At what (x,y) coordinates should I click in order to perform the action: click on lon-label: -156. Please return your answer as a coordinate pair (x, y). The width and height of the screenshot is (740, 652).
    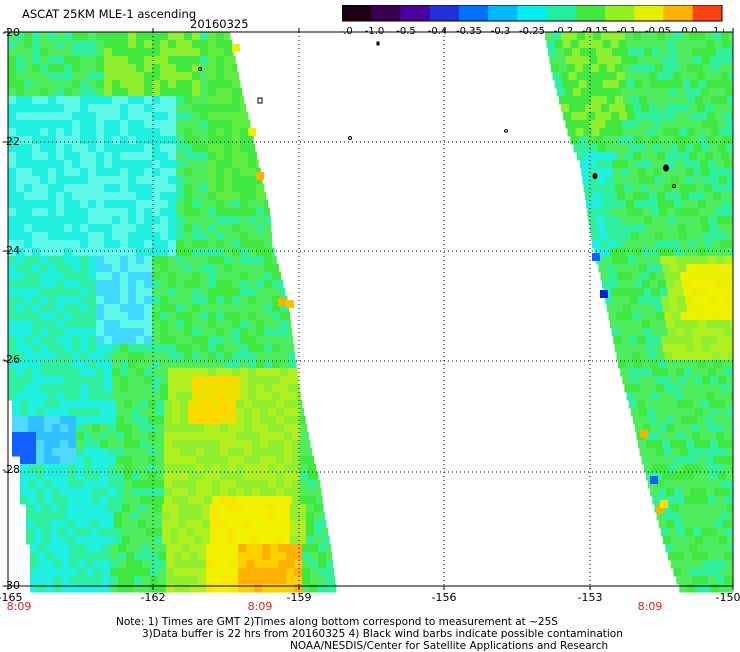
    Looking at the image, I should click on (444, 597).